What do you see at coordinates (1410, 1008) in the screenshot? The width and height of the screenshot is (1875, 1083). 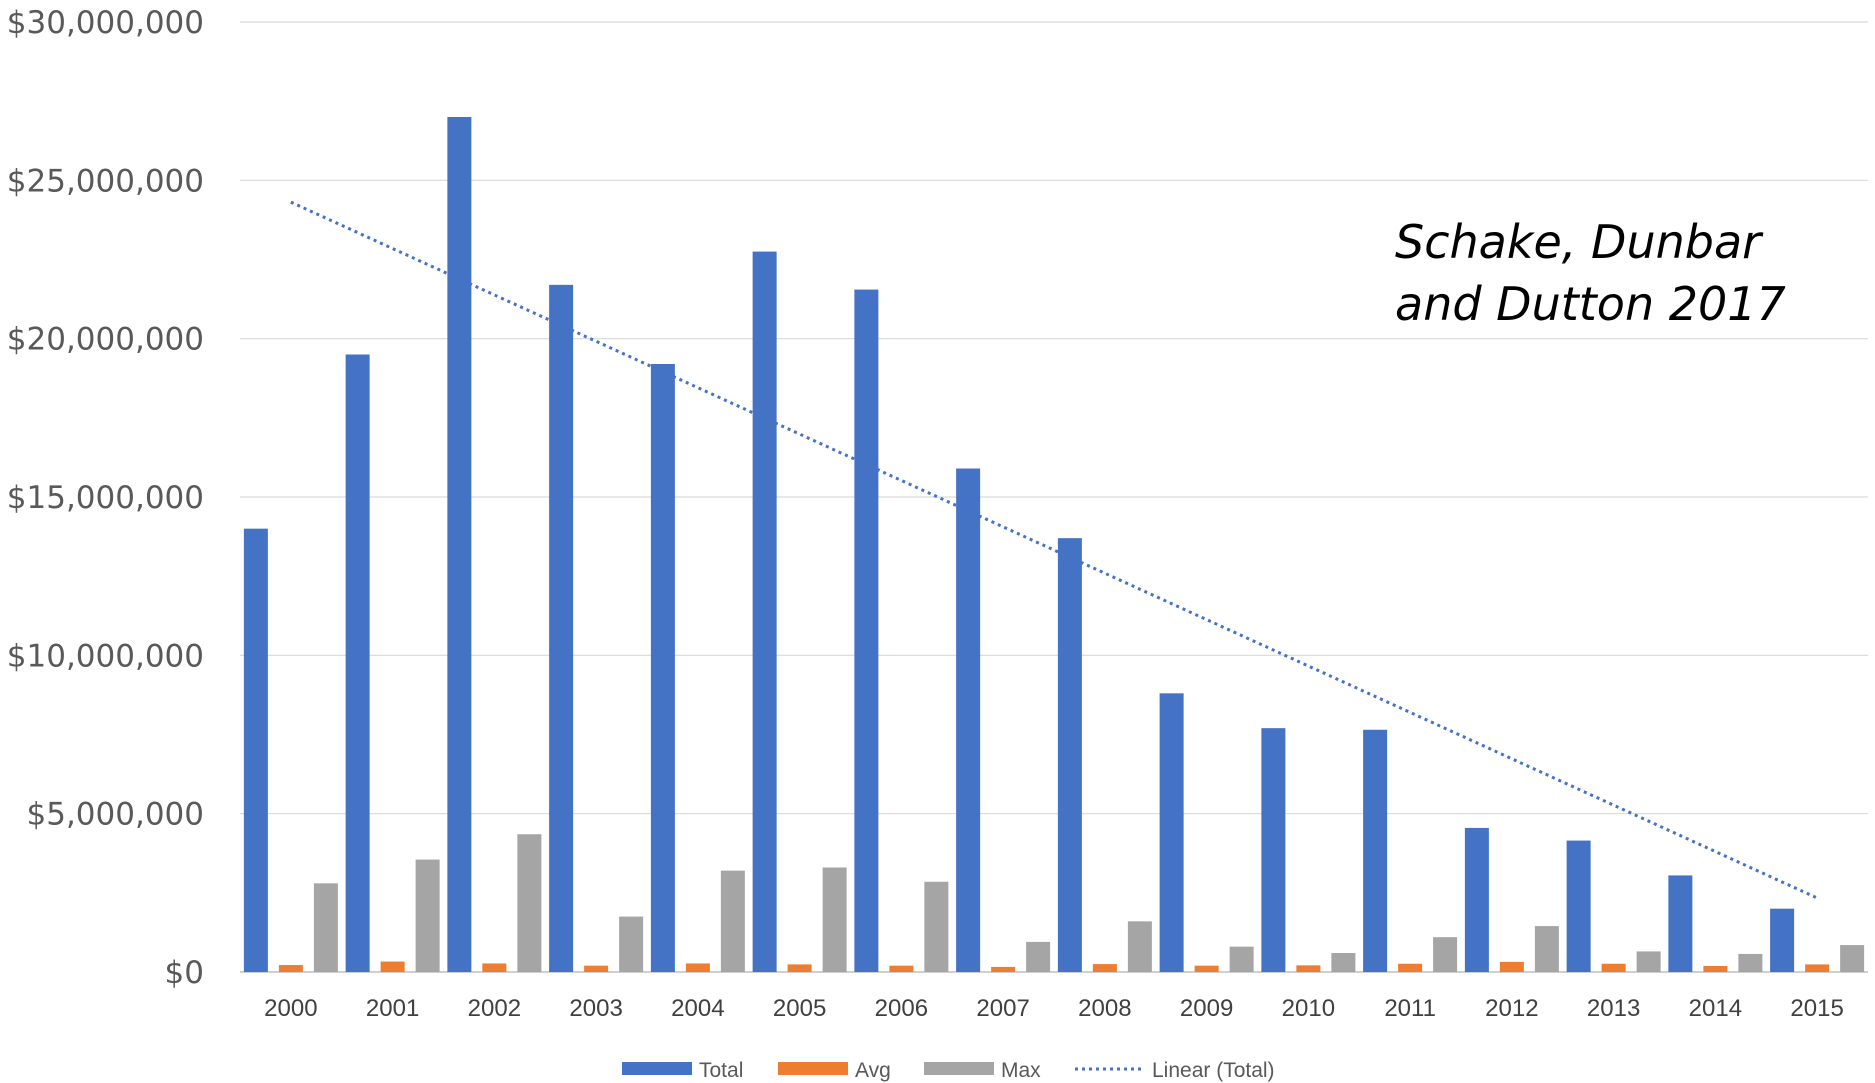 I see `x-tick-label: 2011` at bounding box center [1410, 1008].